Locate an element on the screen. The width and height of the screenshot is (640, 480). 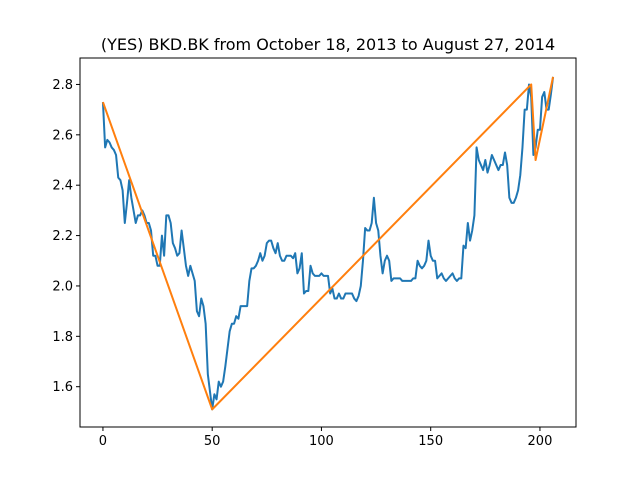
y-axis: 1.6 1.8 2.0 2.2 2.4 2.6 2.8 is located at coordinates (66, 236).